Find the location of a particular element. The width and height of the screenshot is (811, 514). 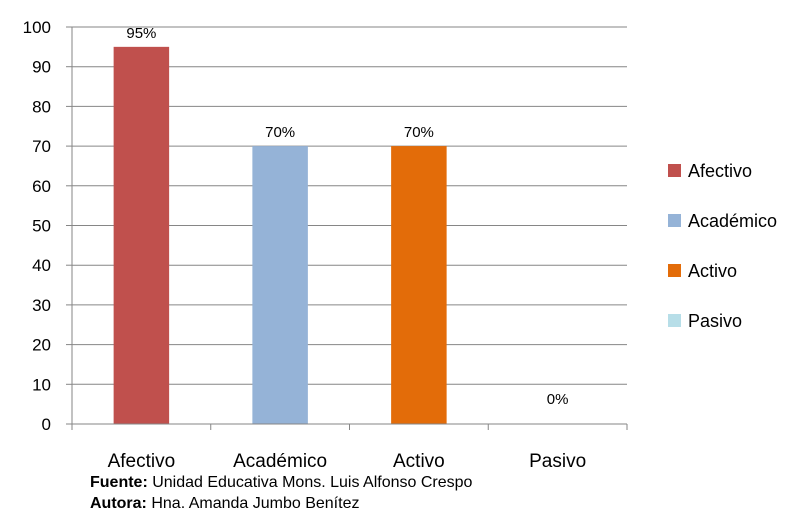

y-tick-label: 80 is located at coordinates (41, 106).